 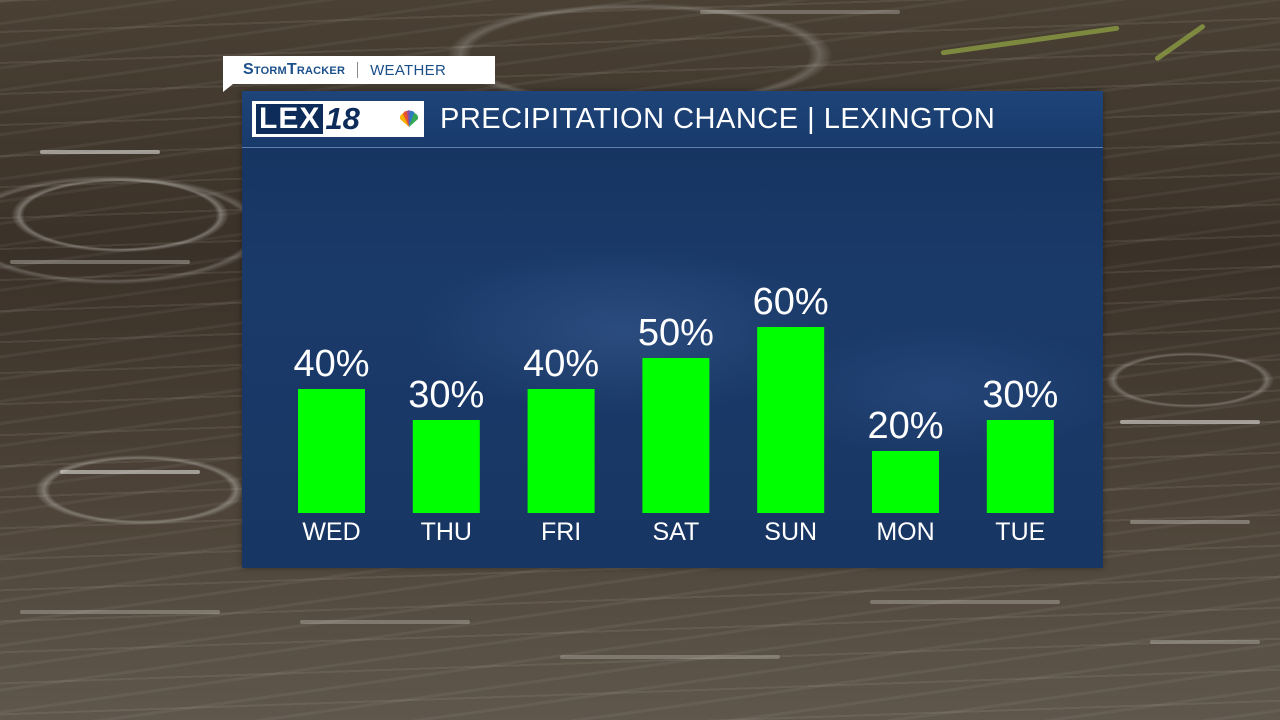 I want to click on category-label-sun: SUN, so click(x=790, y=532).